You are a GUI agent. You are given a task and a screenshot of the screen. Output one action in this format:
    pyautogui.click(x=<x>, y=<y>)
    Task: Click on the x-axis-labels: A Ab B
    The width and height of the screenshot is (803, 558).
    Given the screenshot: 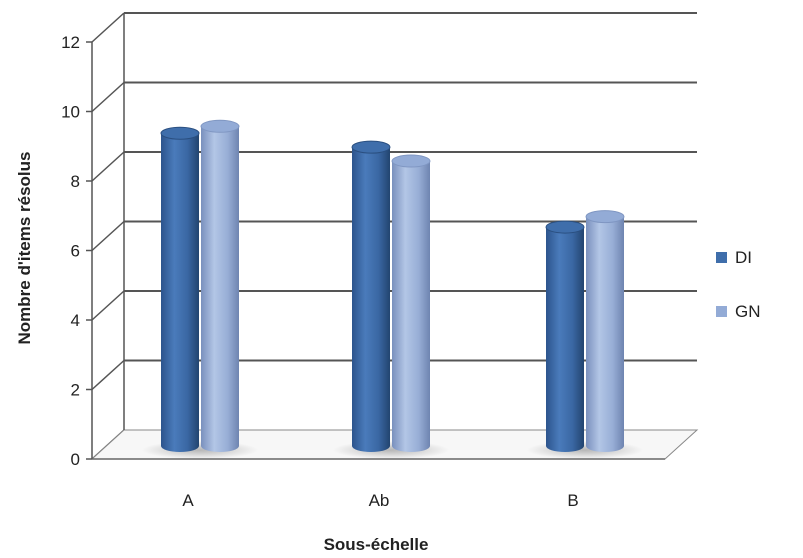 What is the action you would take?
    pyautogui.click(x=380, y=500)
    